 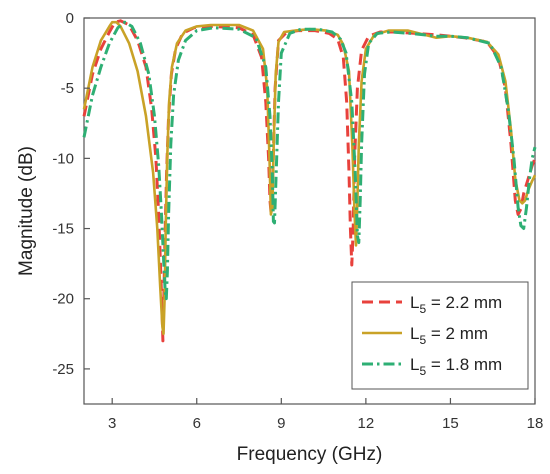 I want to click on x-tick-label: 12, so click(x=366, y=423).